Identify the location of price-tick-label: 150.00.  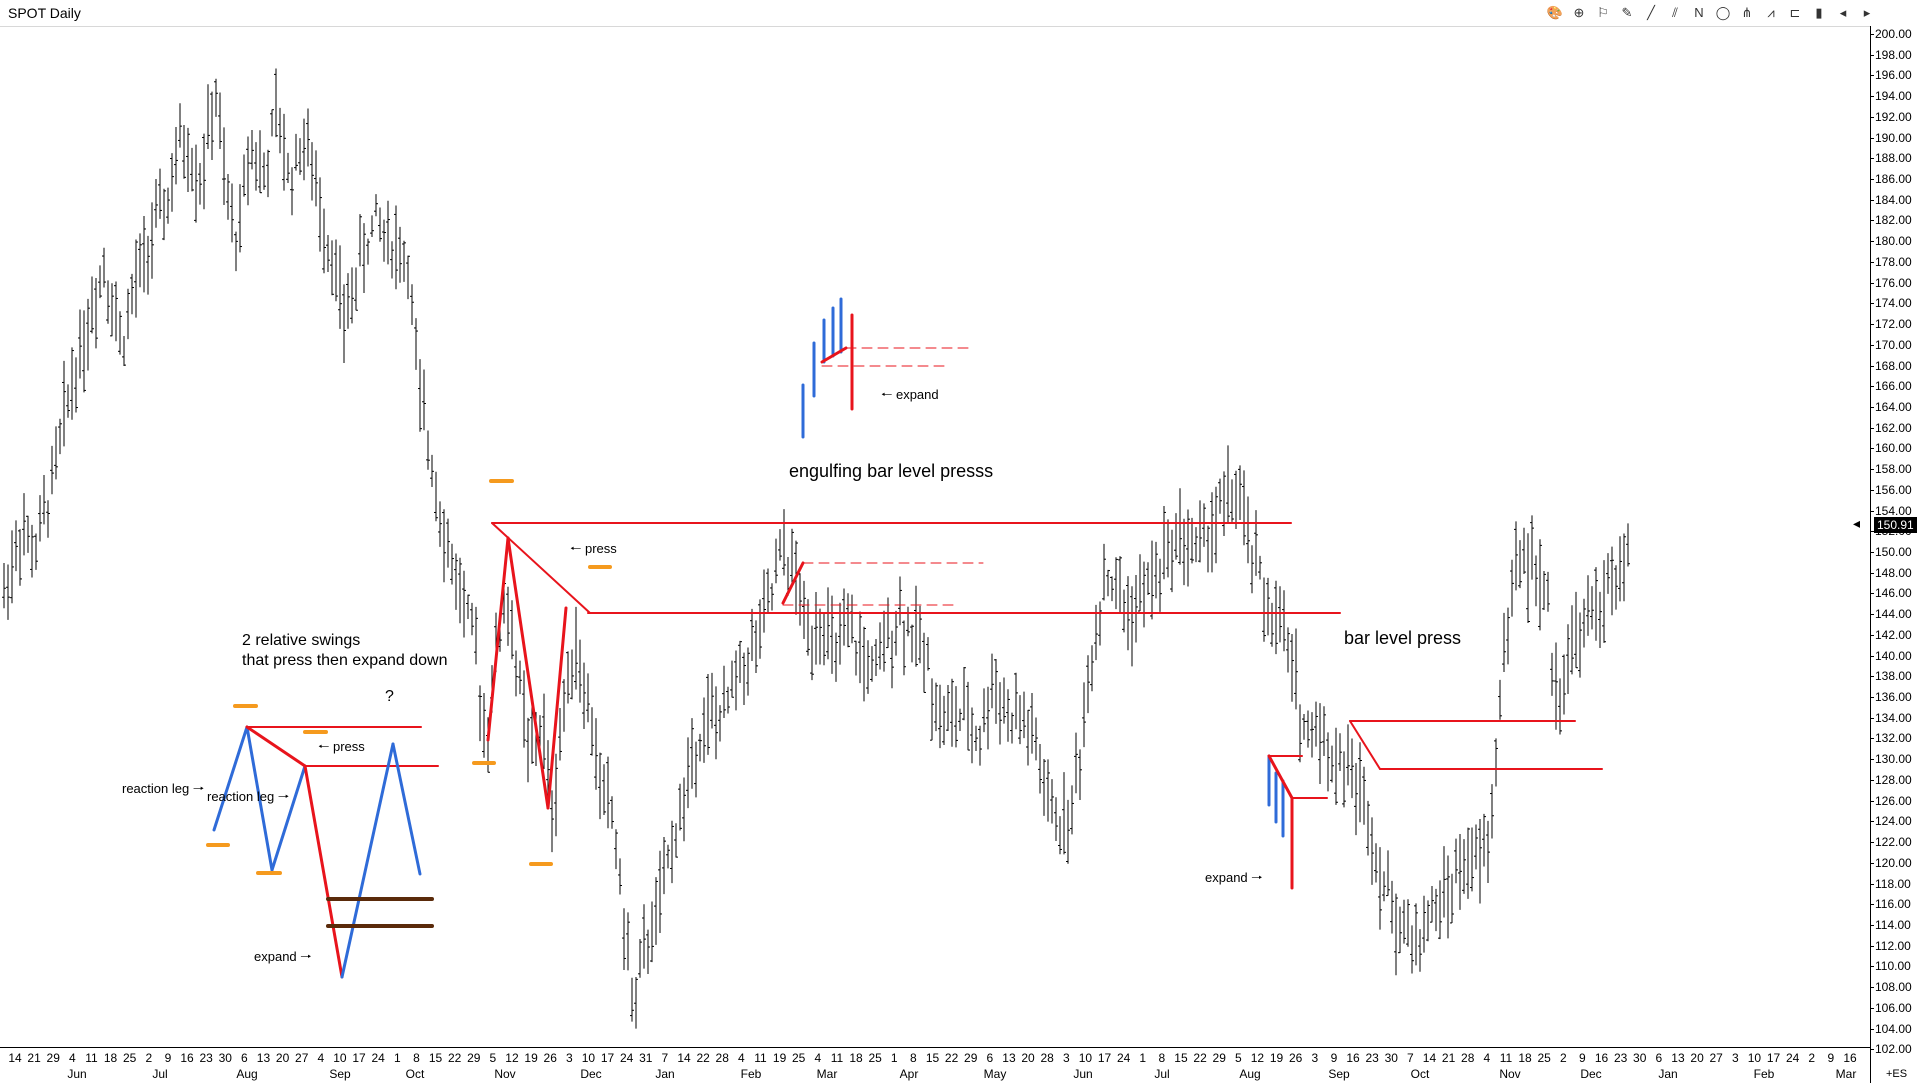
(1891, 552).